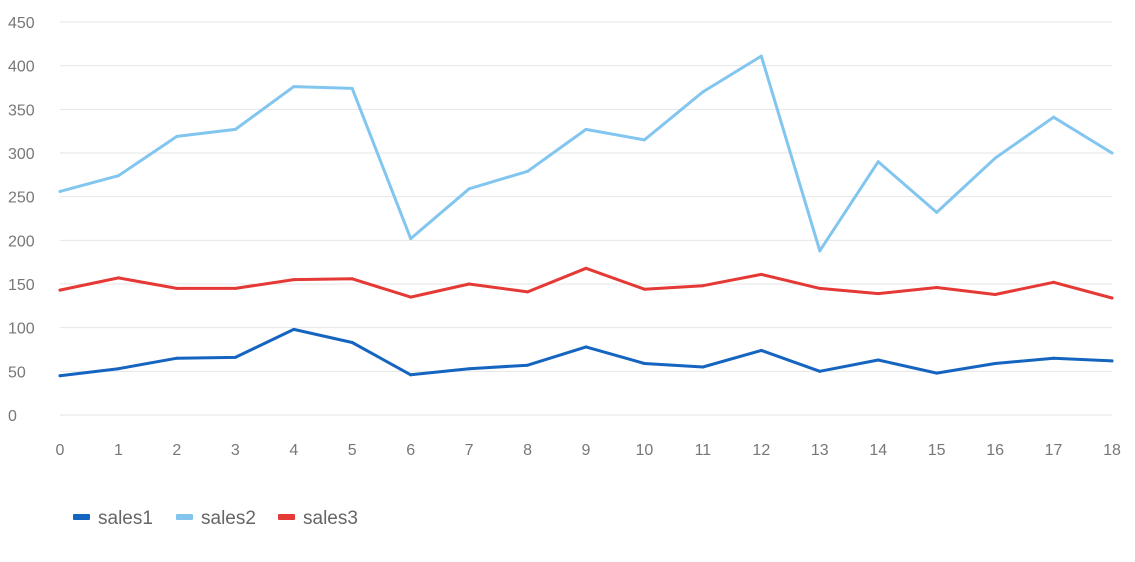 The width and height of the screenshot is (1135, 562). I want to click on x-tick-label: 15, so click(937, 450).